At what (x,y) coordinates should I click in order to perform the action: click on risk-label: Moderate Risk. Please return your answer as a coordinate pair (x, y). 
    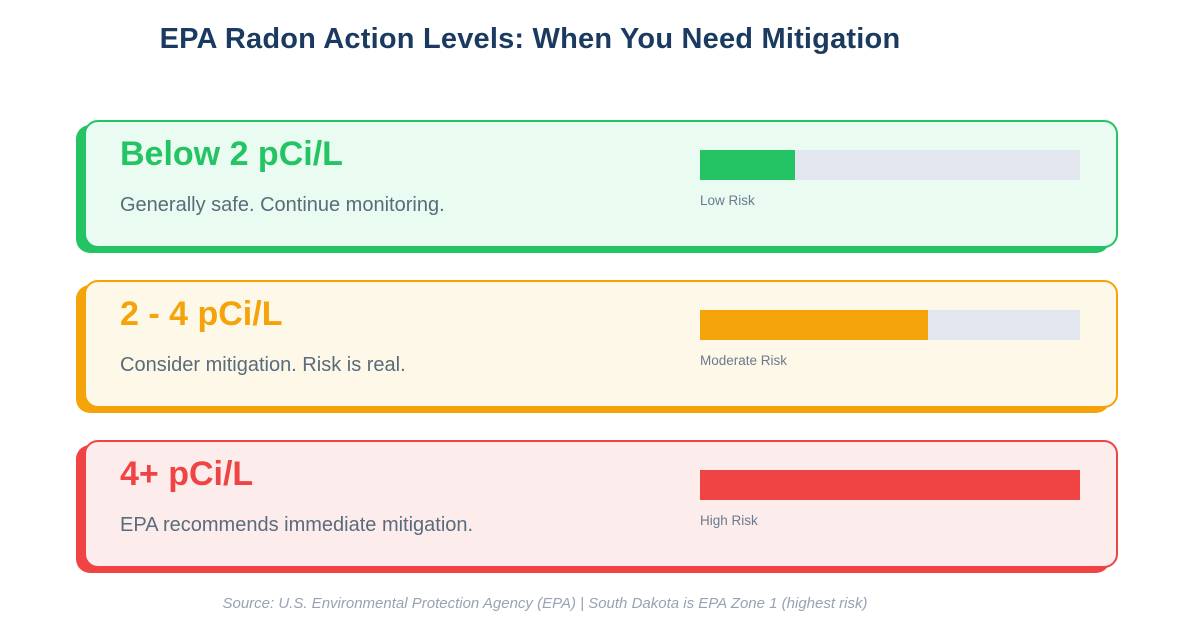
    Looking at the image, I should click on (744, 360).